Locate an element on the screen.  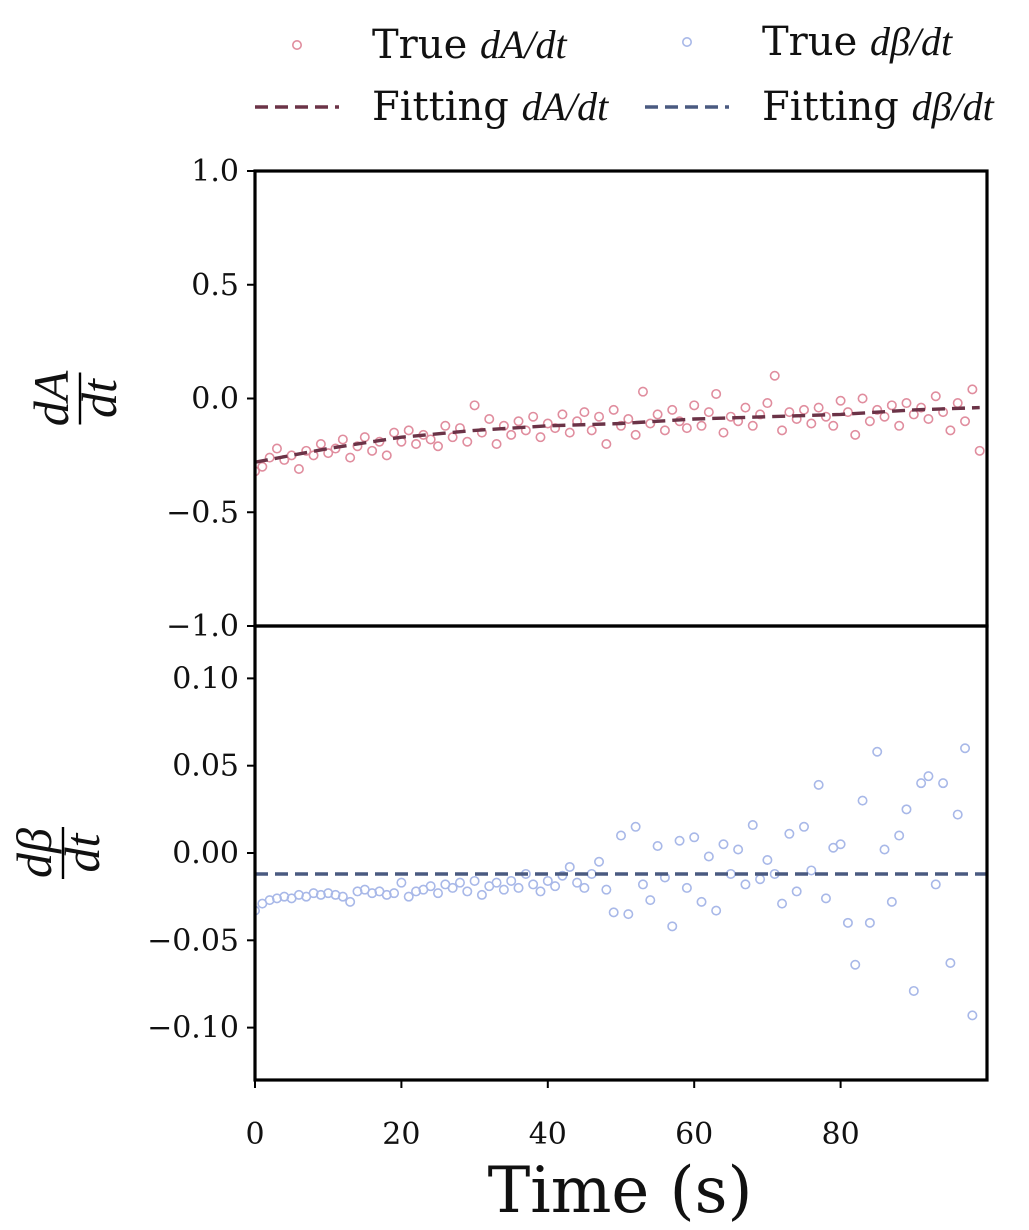
xtick-label: 40 is located at coordinates (548, 1134).